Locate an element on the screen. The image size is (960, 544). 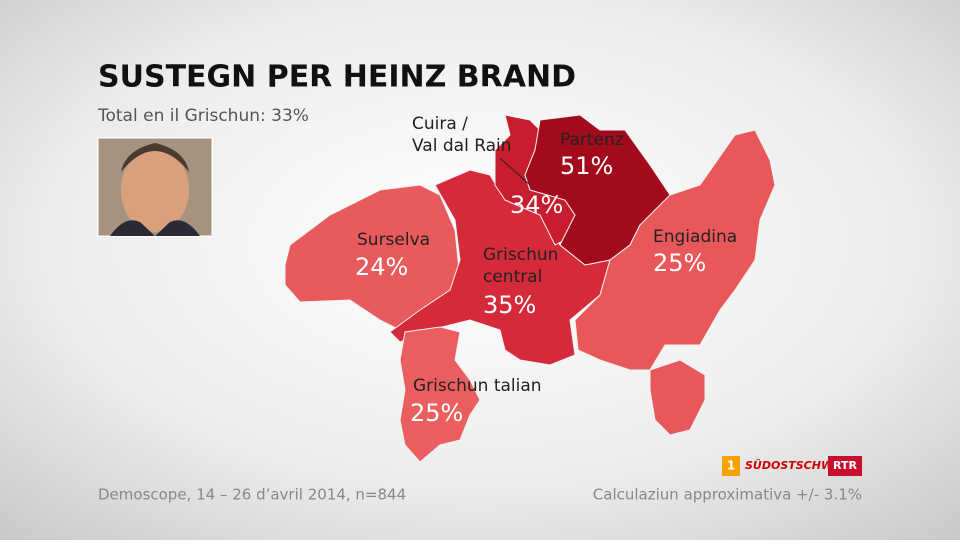
region-name: central is located at coordinates (512, 277).